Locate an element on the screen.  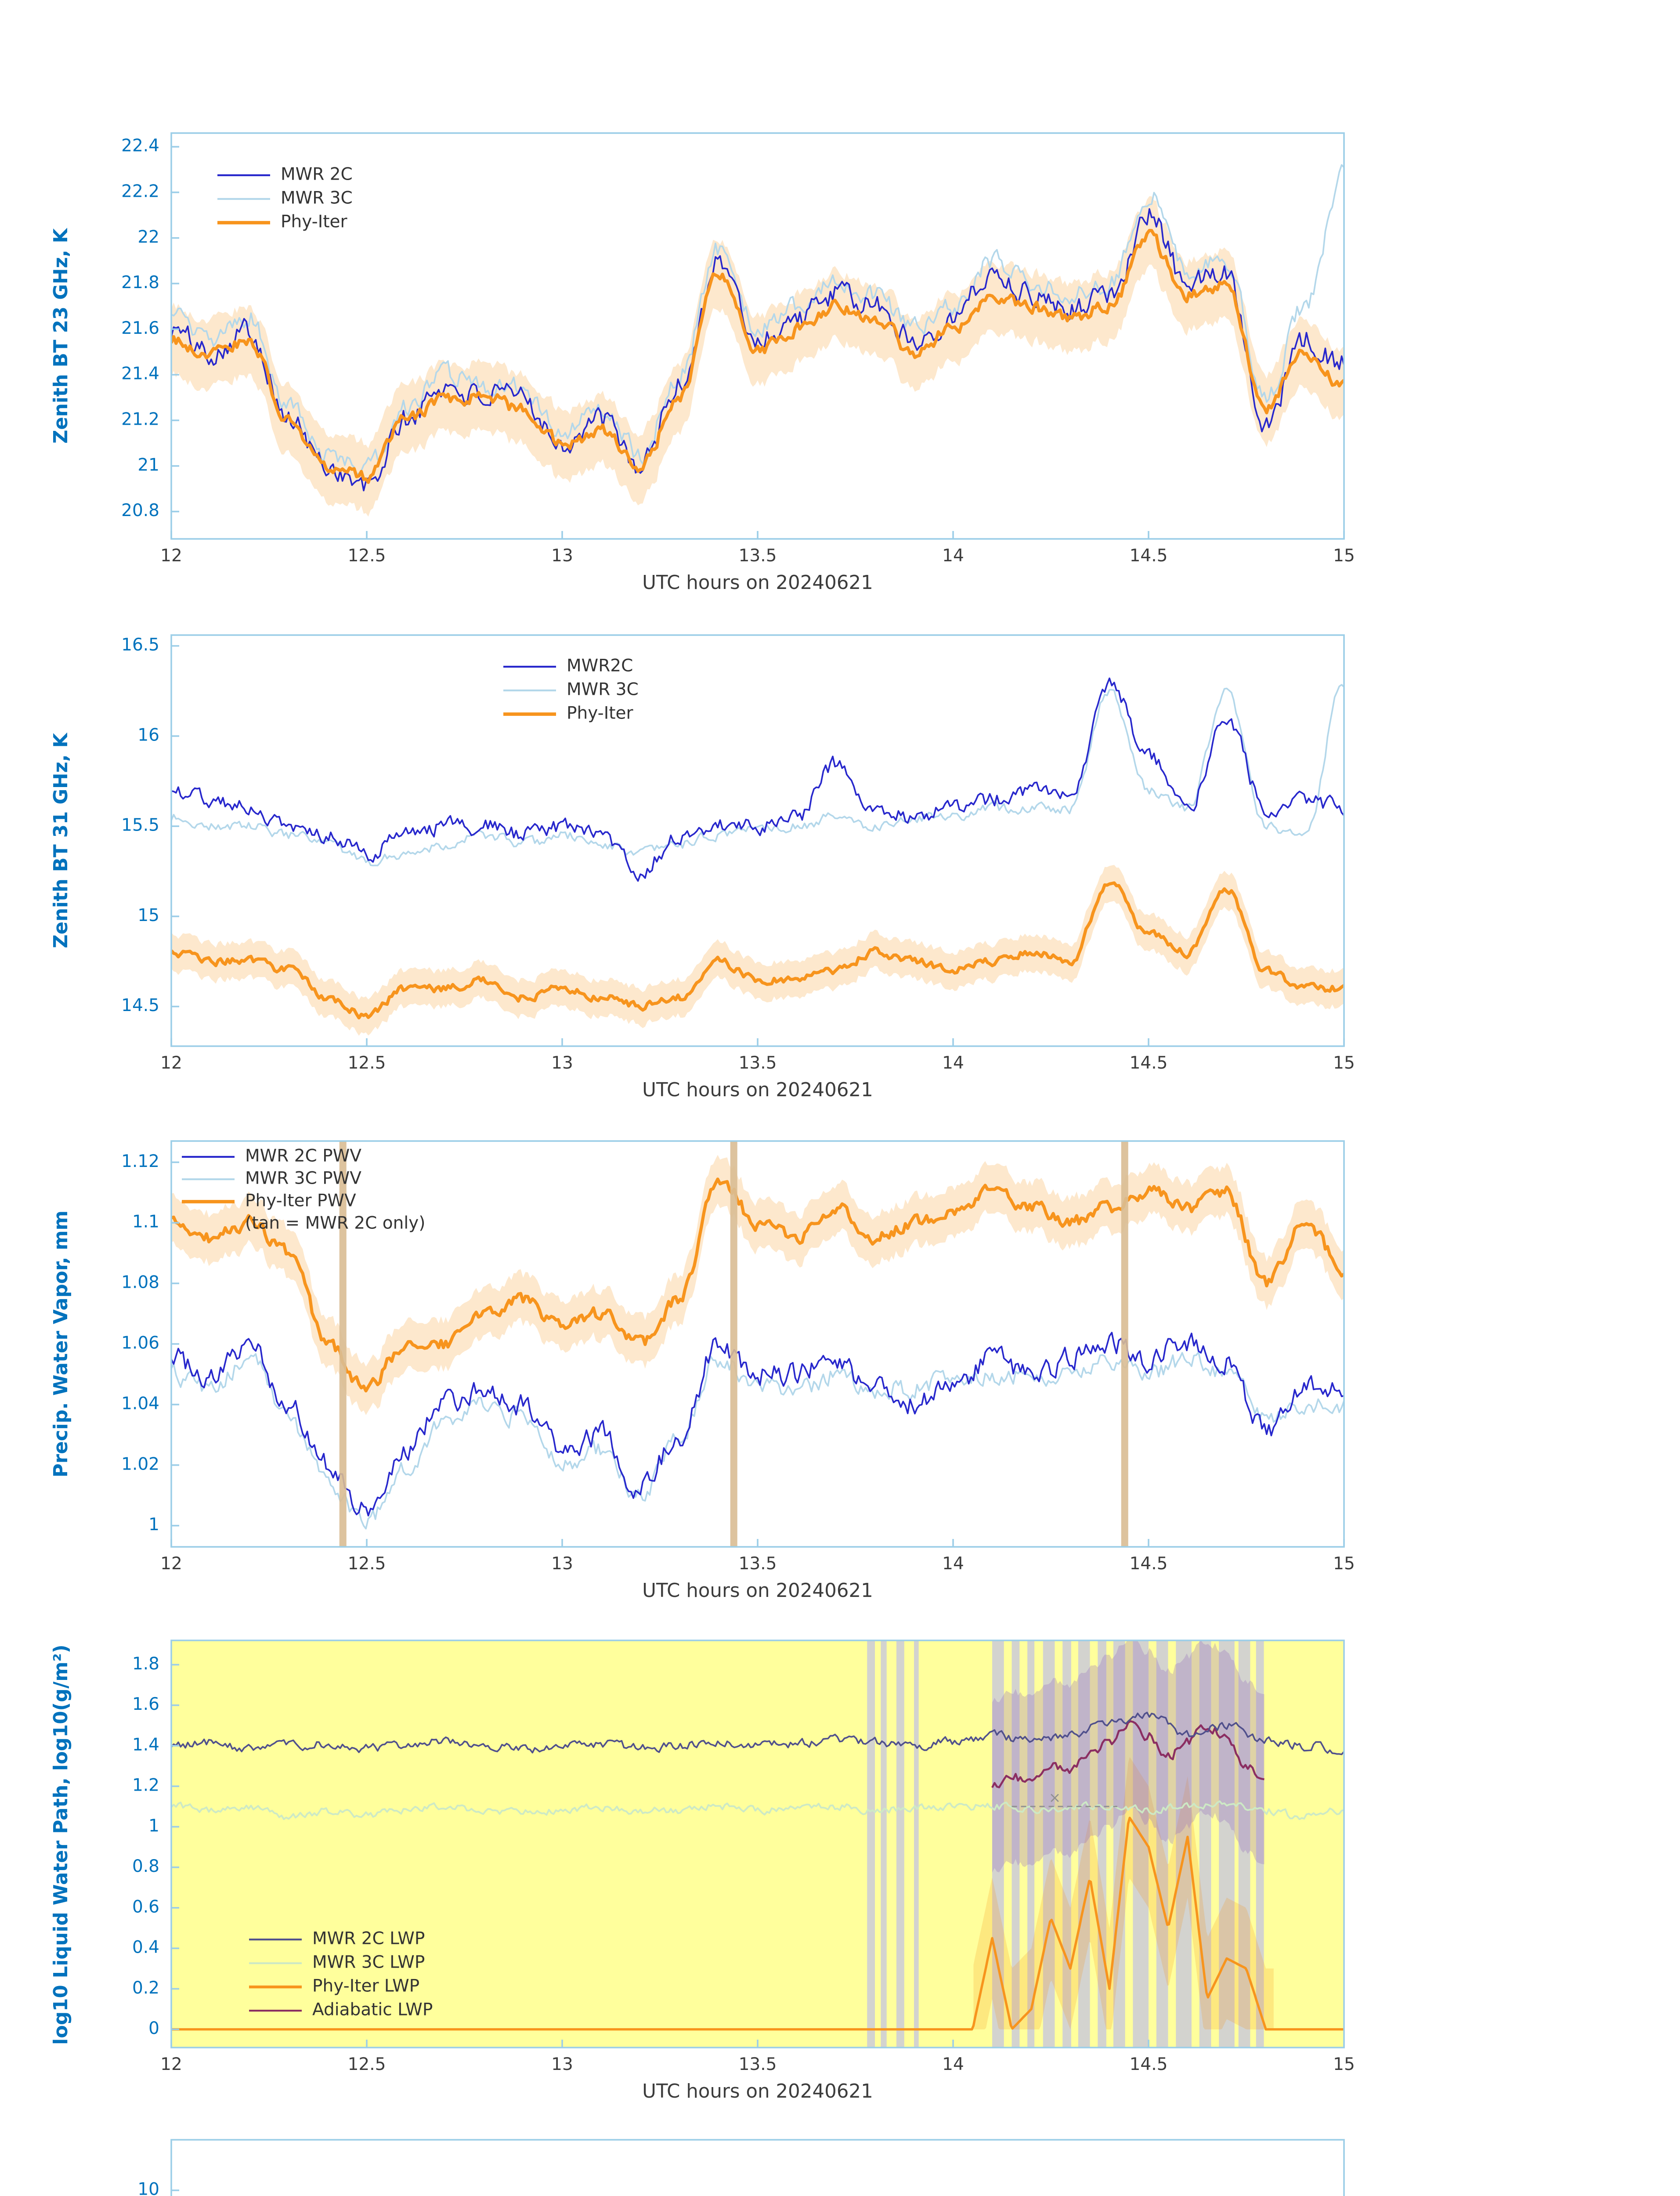
dqflag-y-tick: 10 is located at coordinates (148, 2188).